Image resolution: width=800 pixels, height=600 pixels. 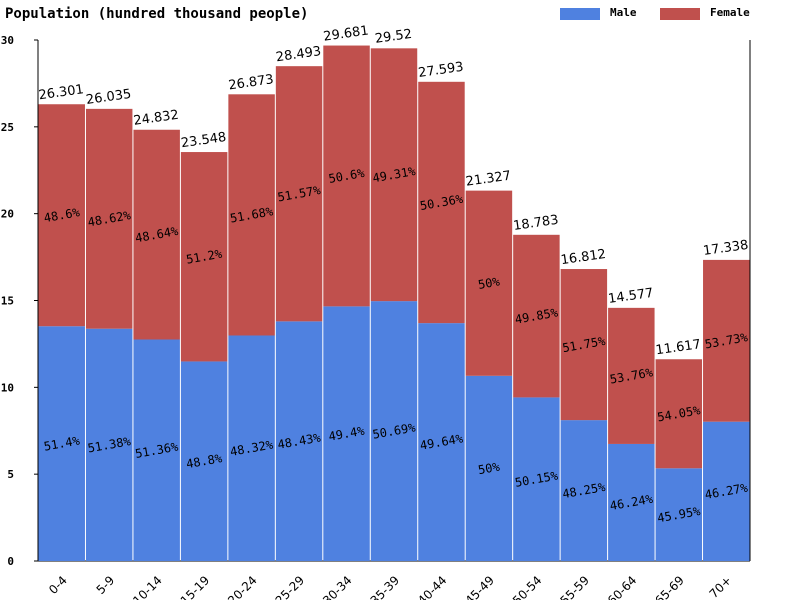 I want to click on total-label: 18.783, so click(x=535, y=223).